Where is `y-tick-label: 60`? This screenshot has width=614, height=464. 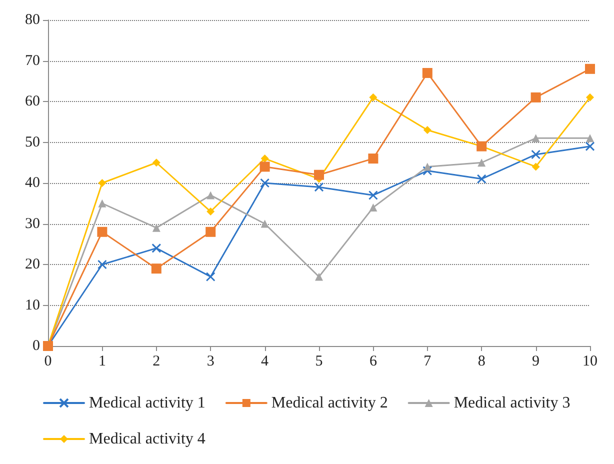
y-tick-label: 60 is located at coordinates (32, 102).